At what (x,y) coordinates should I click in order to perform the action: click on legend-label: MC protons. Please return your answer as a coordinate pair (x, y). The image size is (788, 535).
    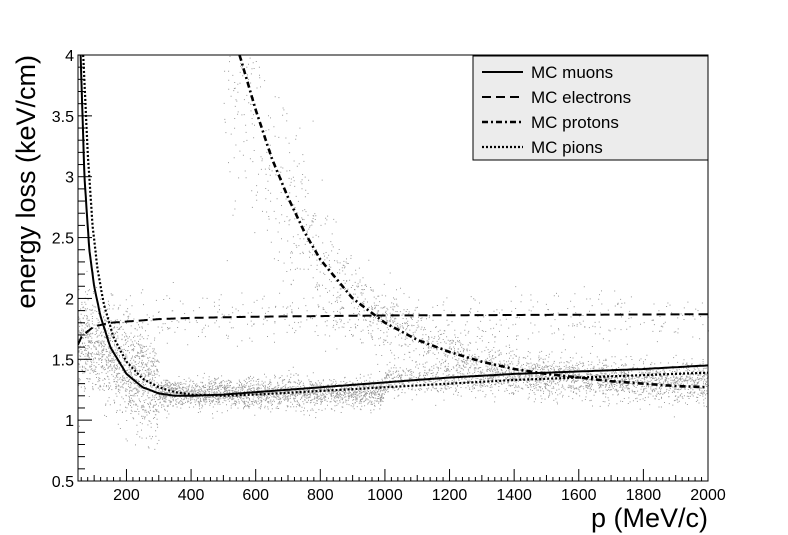
    Looking at the image, I should click on (575, 122).